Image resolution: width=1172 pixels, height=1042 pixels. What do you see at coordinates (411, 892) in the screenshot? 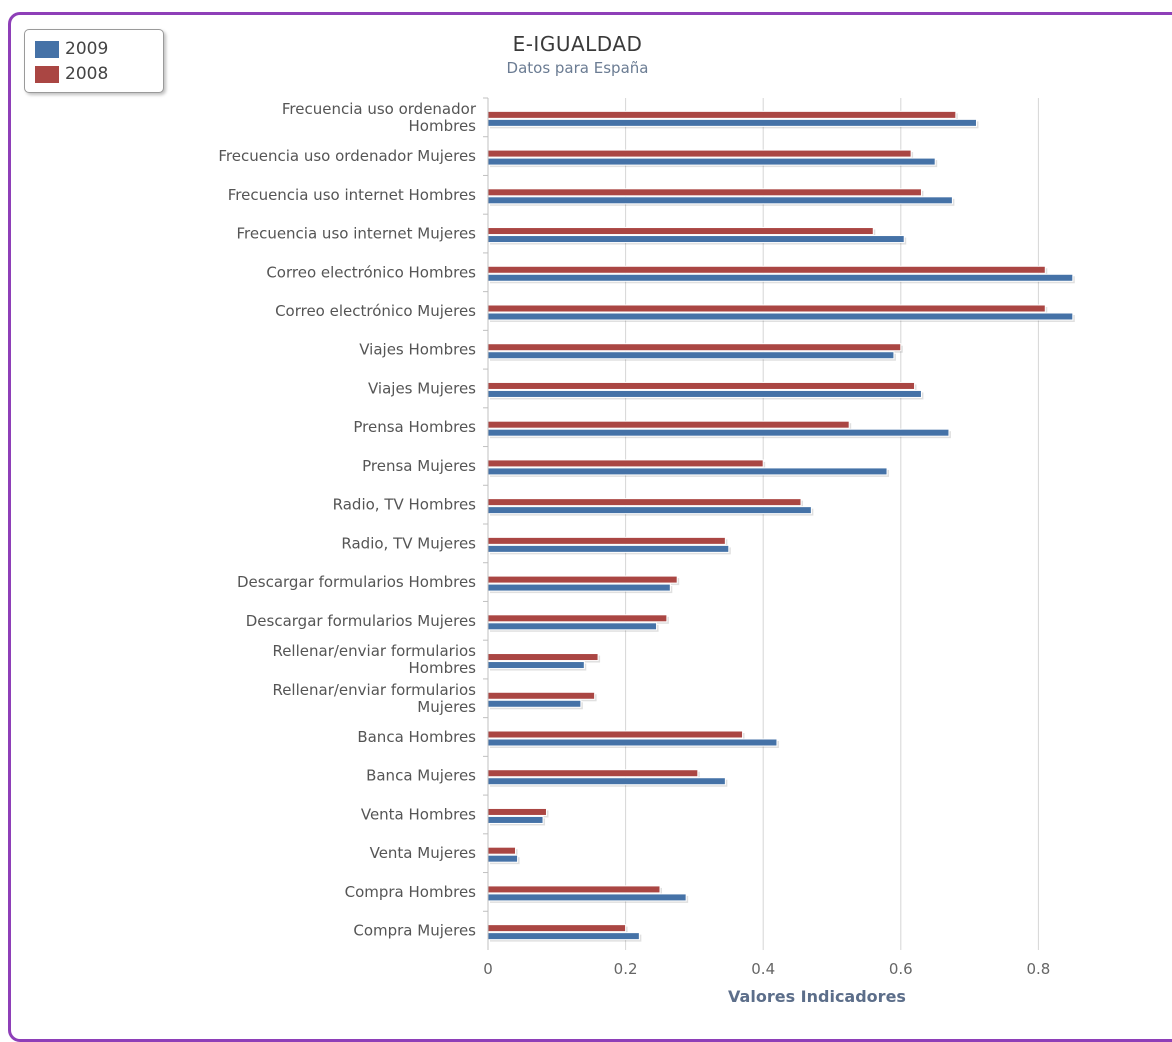
I see `category-label: Compra Hombres` at bounding box center [411, 892].